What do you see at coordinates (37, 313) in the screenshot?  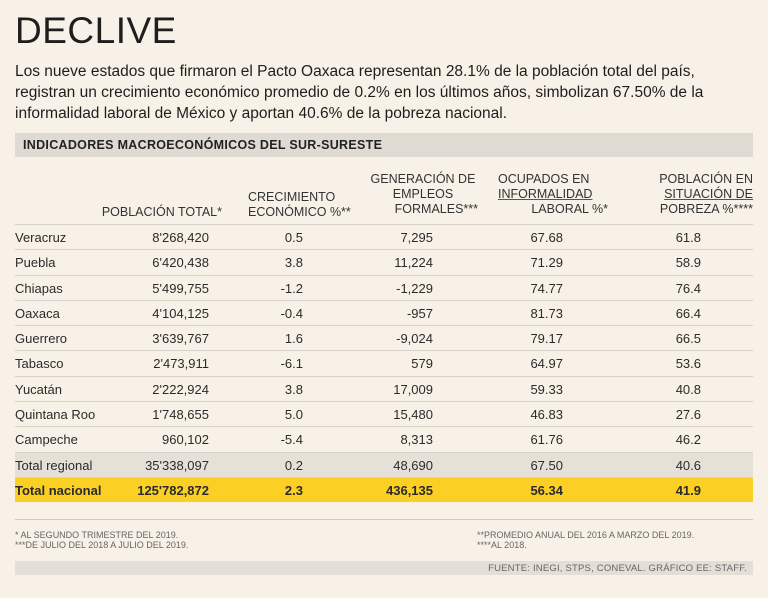 I see `cell-name: Oaxaca` at bounding box center [37, 313].